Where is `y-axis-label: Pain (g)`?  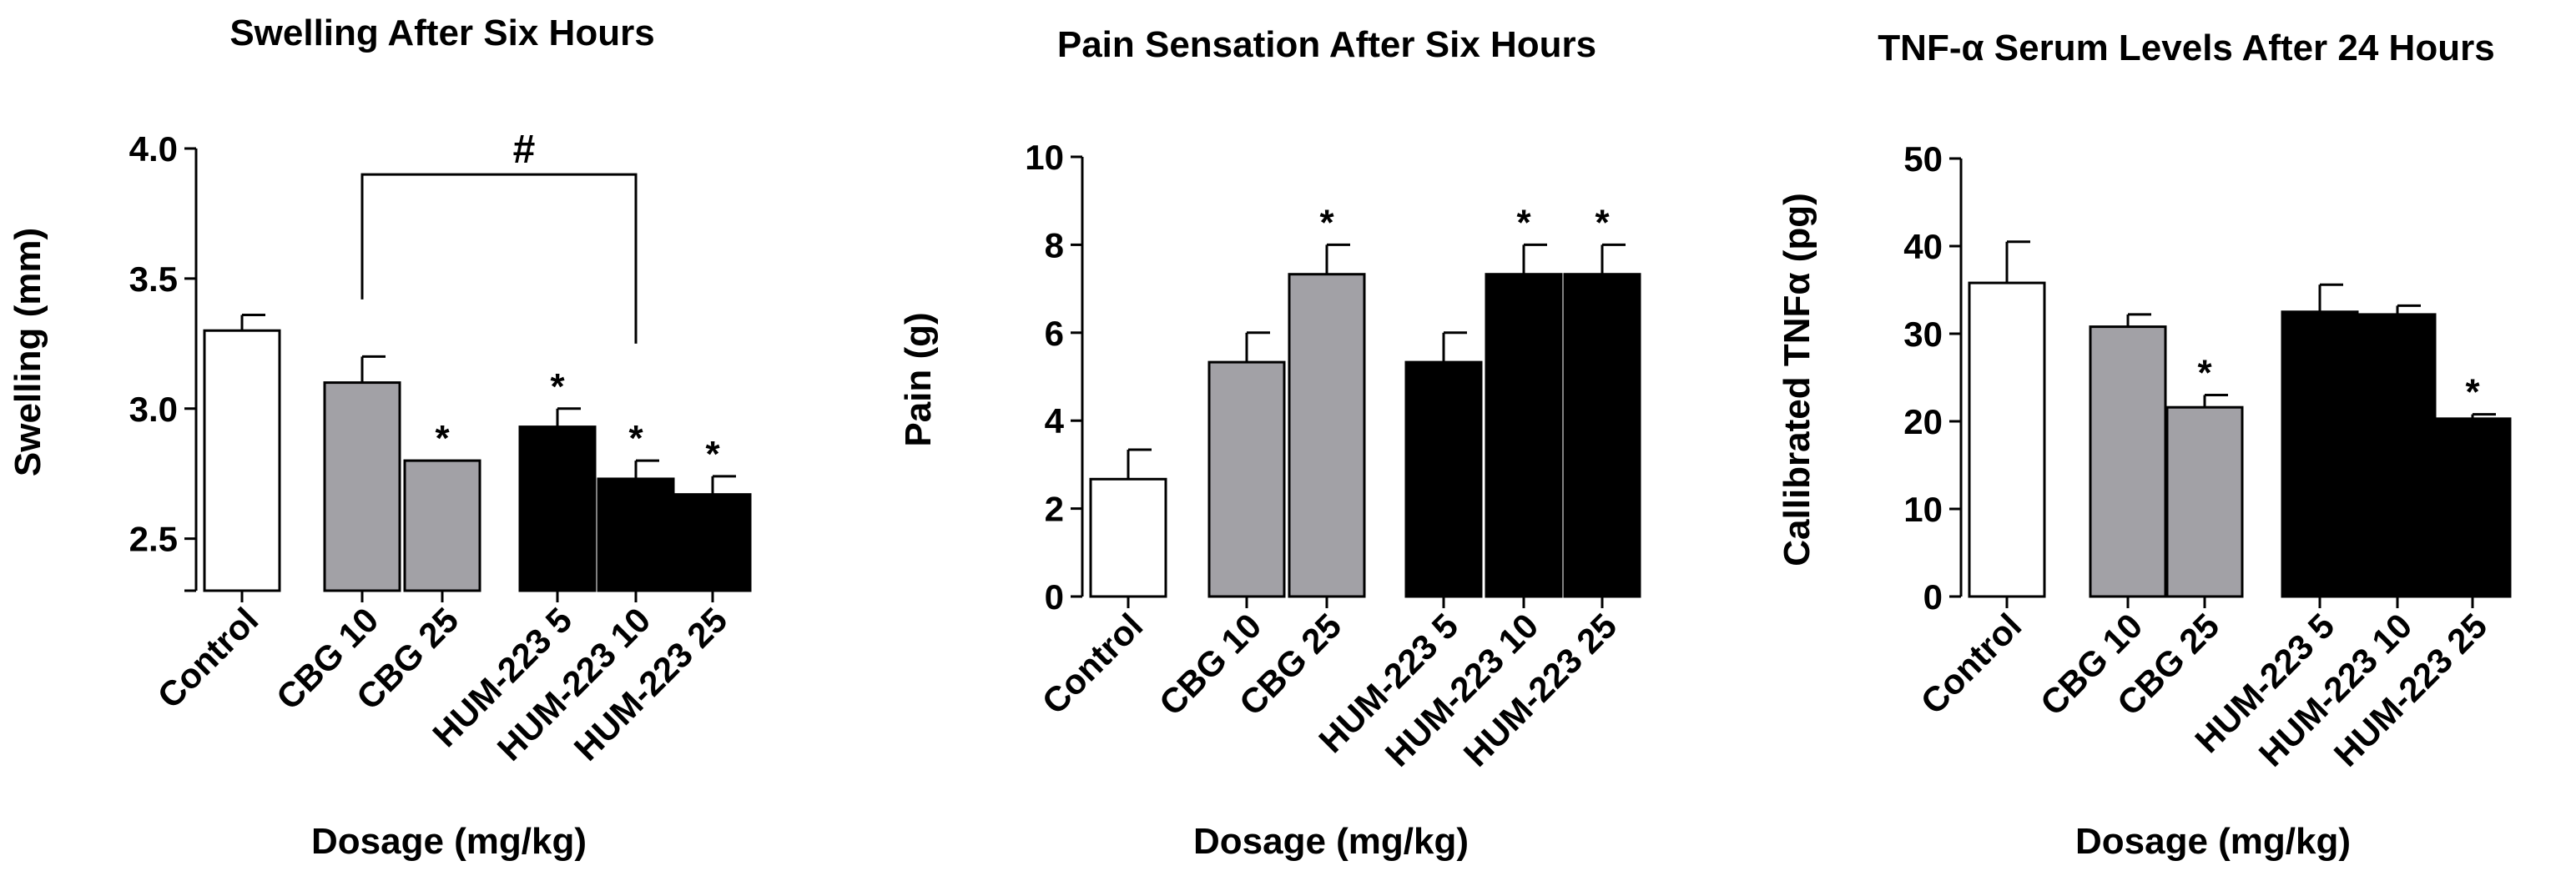 y-axis-label: Pain (g) is located at coordinates (919, 379).